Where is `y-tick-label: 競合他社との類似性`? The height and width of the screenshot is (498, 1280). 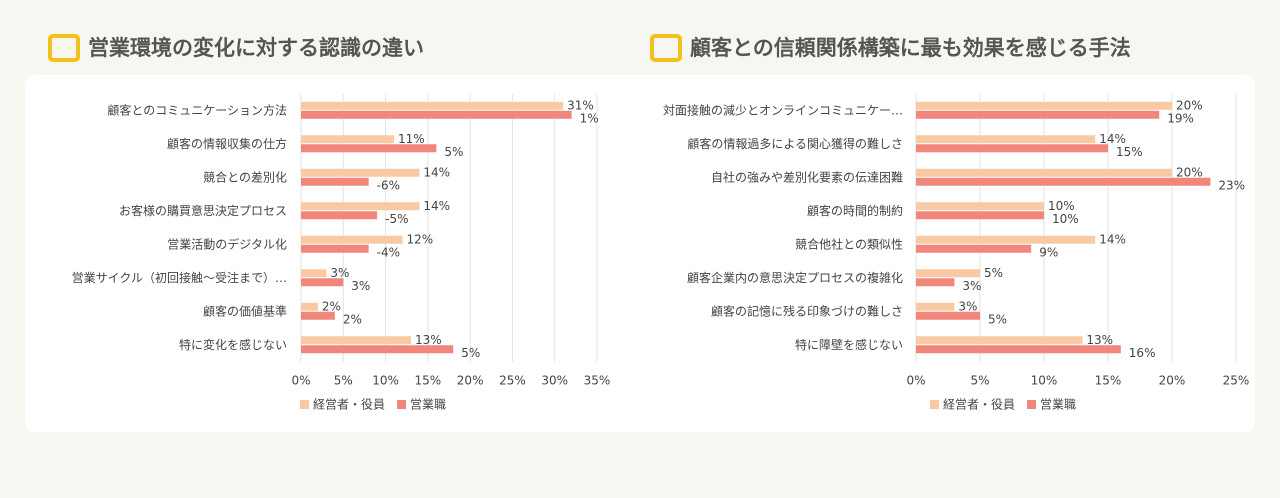
y-tick-label: 競合他社との類似性 is located at coordinates (849, 243).